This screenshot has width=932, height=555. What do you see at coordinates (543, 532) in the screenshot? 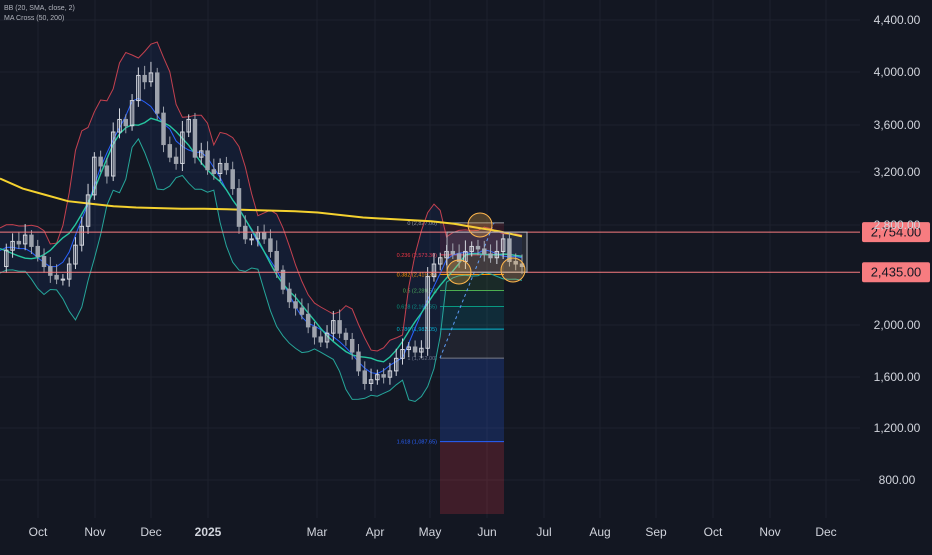
I see `x-tick-label: Jul` at bounding box center [543, 532].